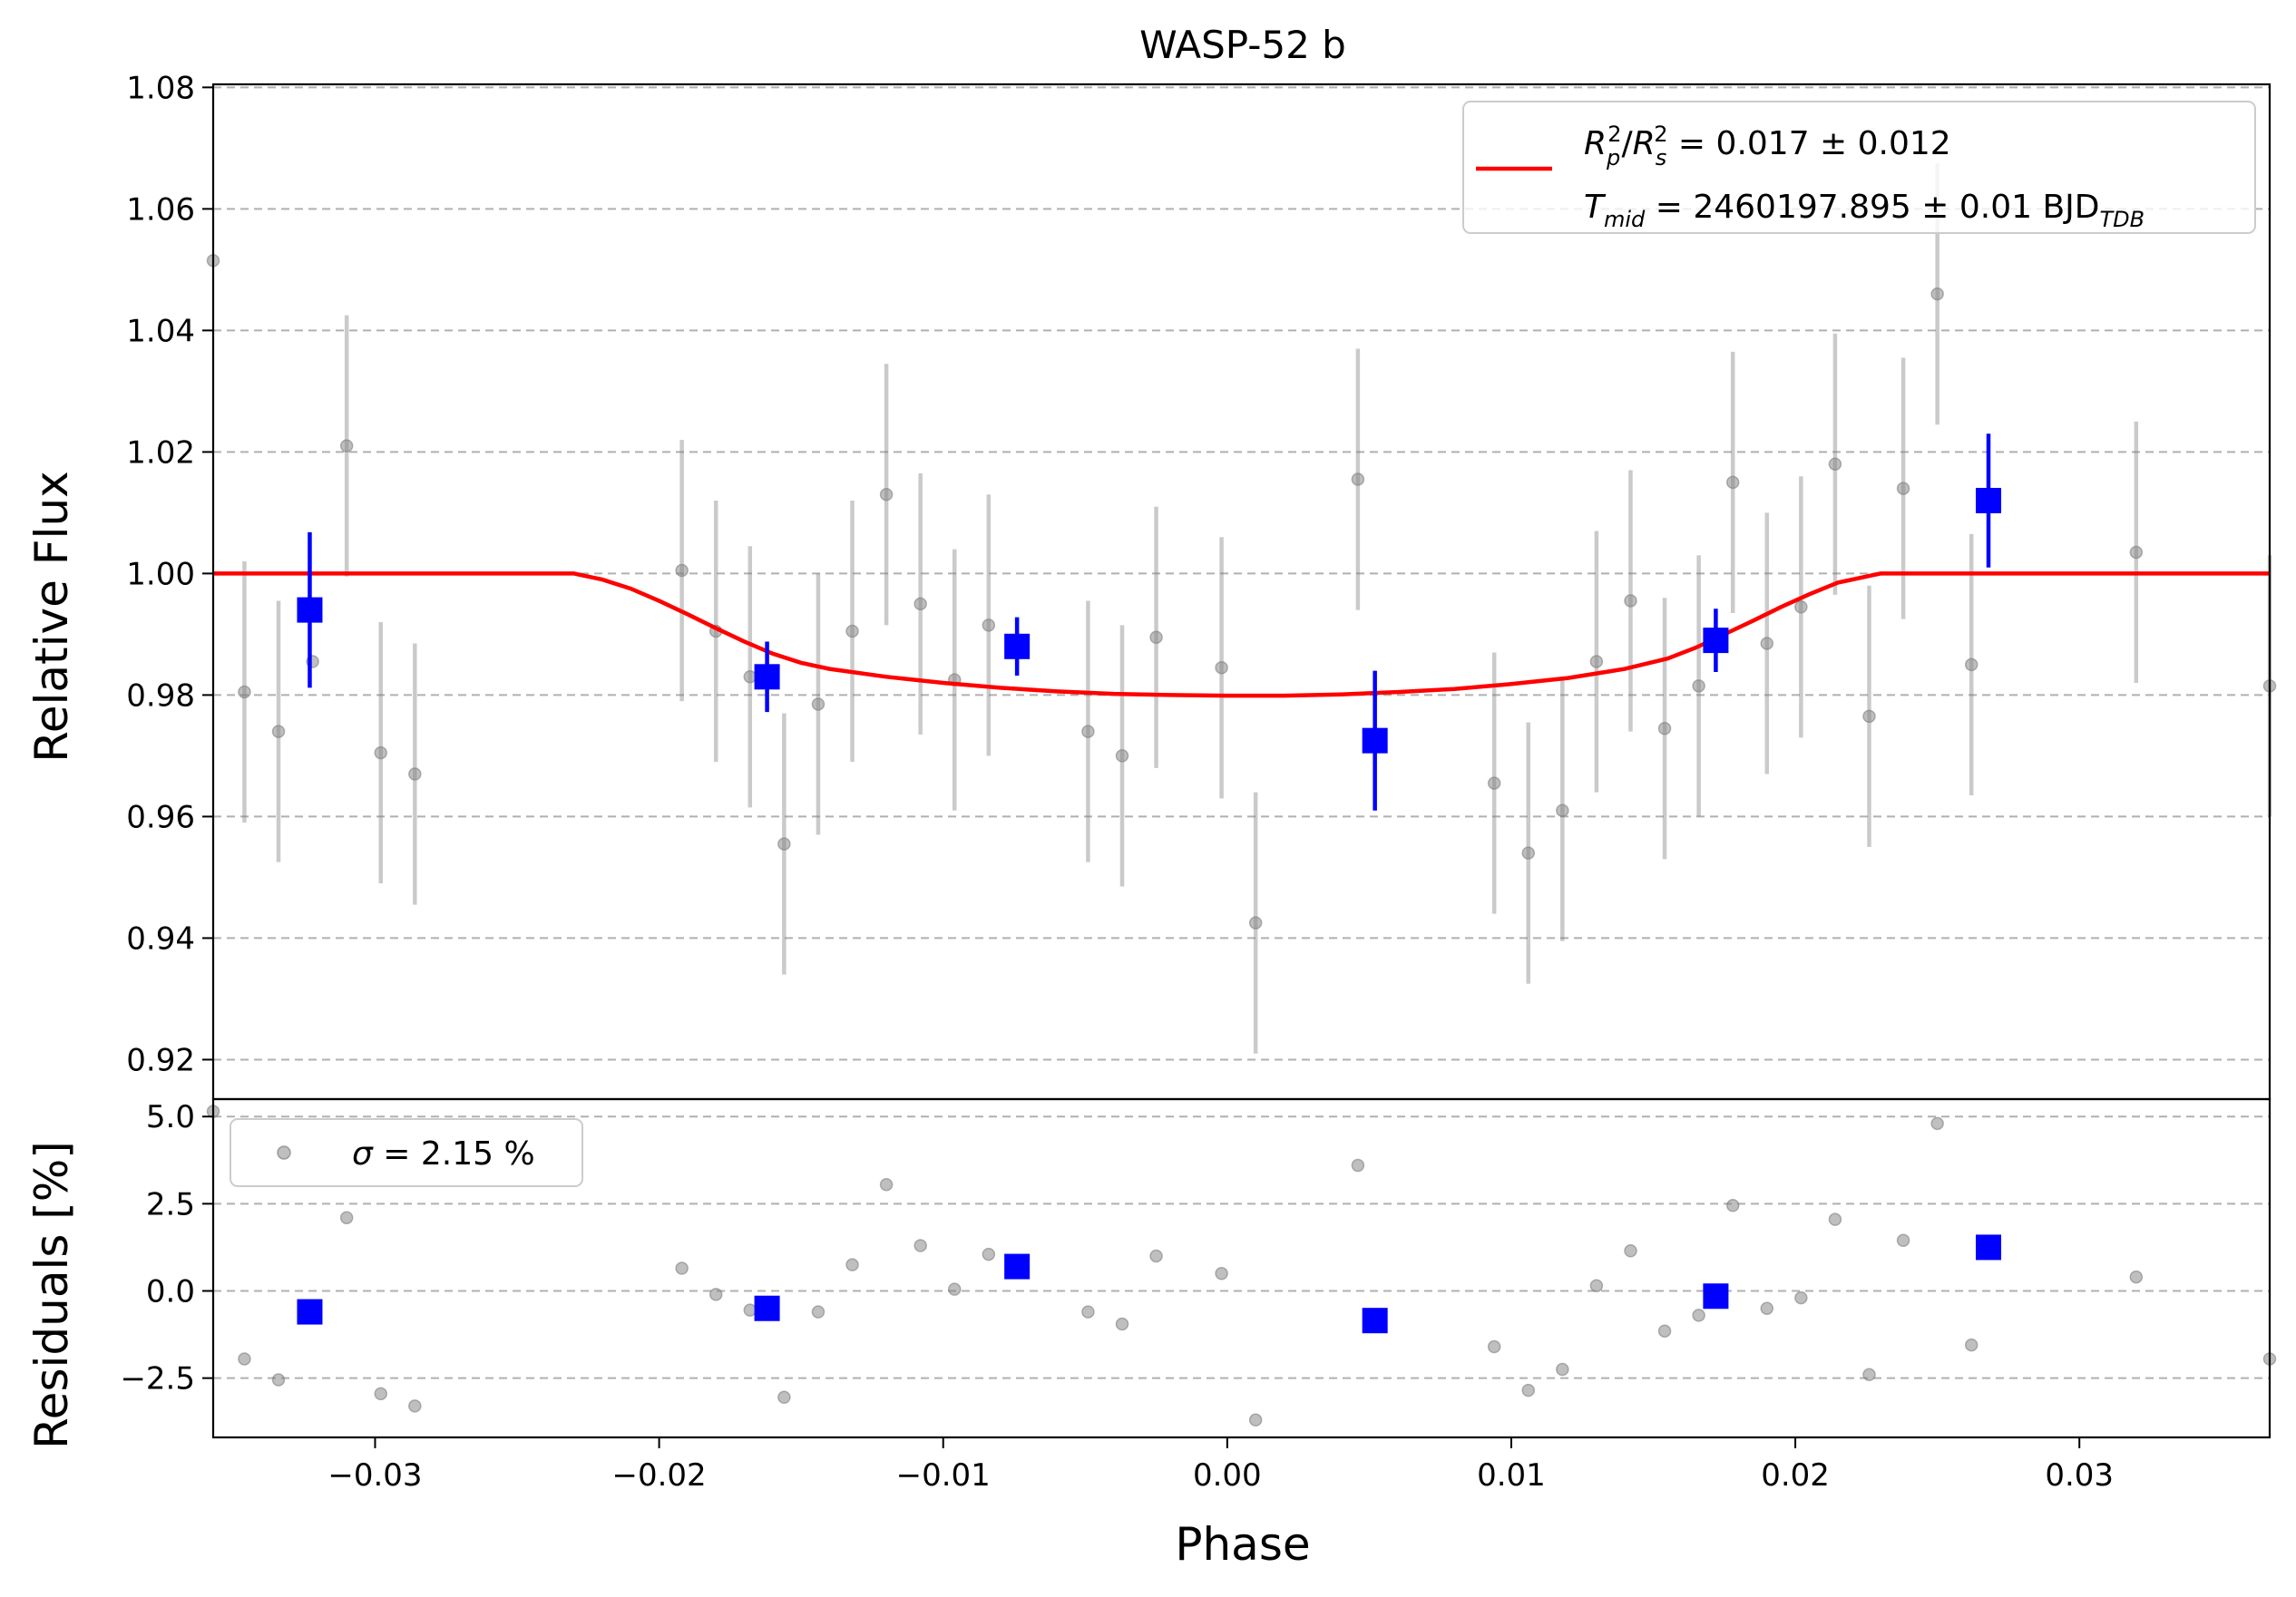 This screenshot has width=2296, height=1597. I want to click on transit-y-axis-label: Relative Flux, so click(51, 616).